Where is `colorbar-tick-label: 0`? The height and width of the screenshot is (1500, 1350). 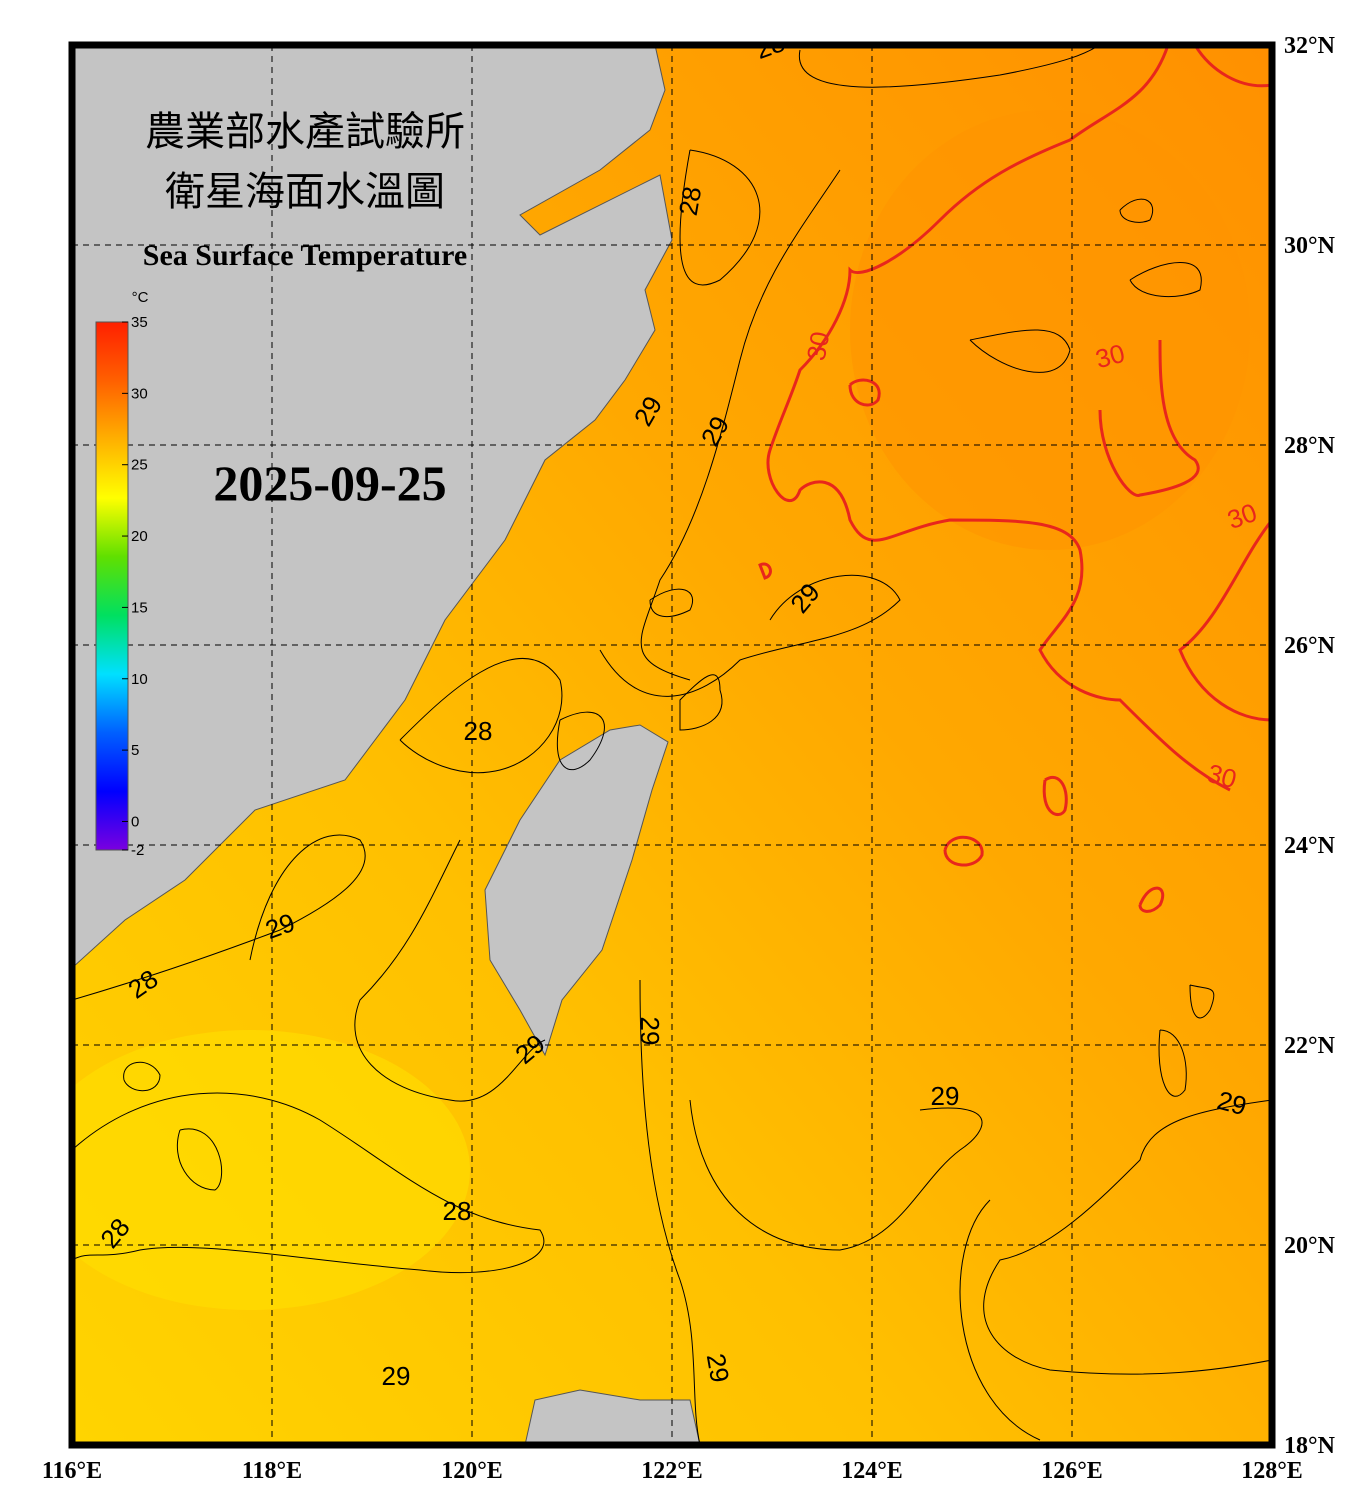
colorbar-tick-label: 0 is located at coordinates (135, 821).